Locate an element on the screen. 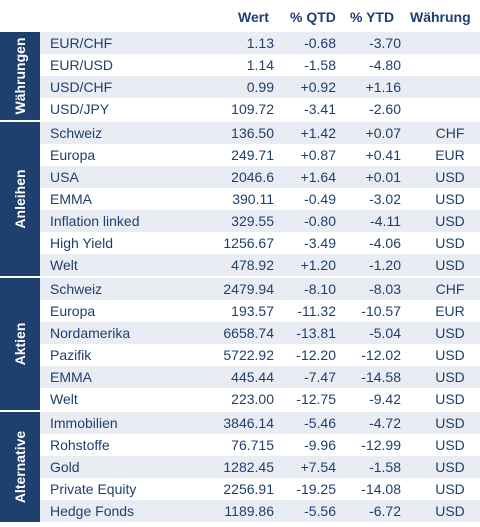 This screenshot has height=527, width=480. table-row: Schweiz 136.50 +1.42 +0.07 CHF is located at coordinates (260, 133).